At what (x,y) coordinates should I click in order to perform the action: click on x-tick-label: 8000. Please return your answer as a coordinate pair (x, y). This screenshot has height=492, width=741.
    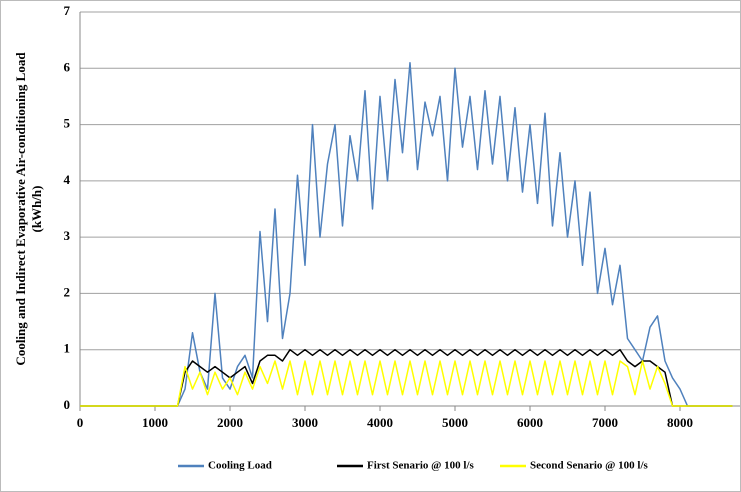
    Looking at the image, I should click on (680, 422).